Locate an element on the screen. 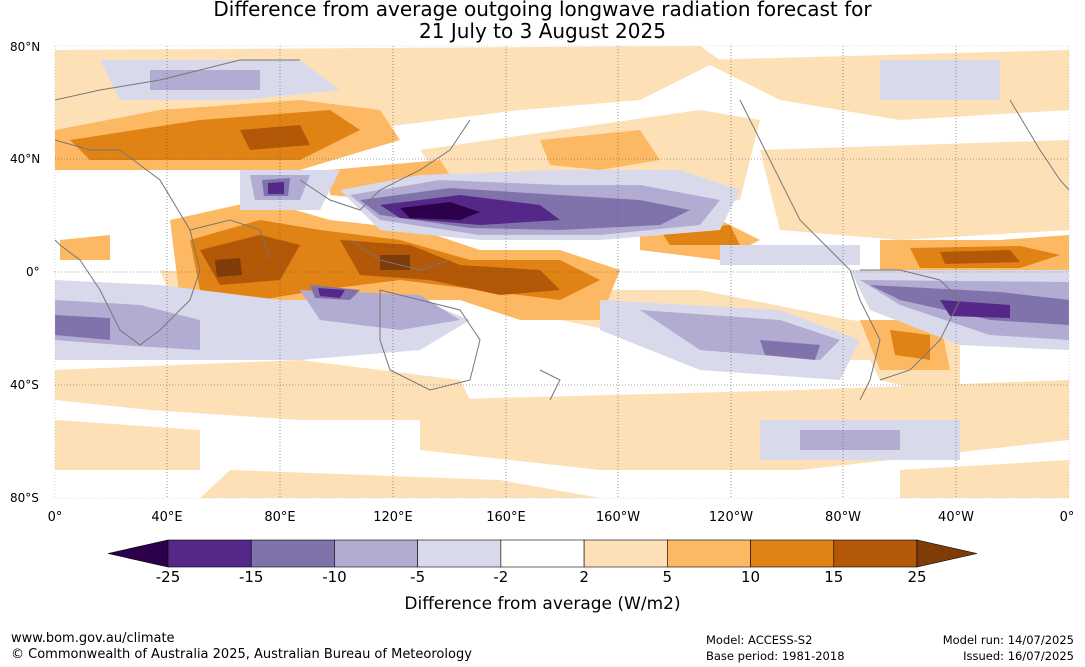  colorbar-tick-label: 2 is located at coordinates (584, 577).